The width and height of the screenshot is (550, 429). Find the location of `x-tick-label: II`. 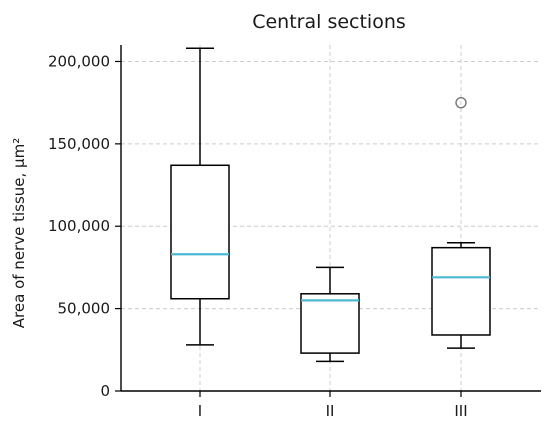

x-tick-label: II is located at coordinates (330, 411).